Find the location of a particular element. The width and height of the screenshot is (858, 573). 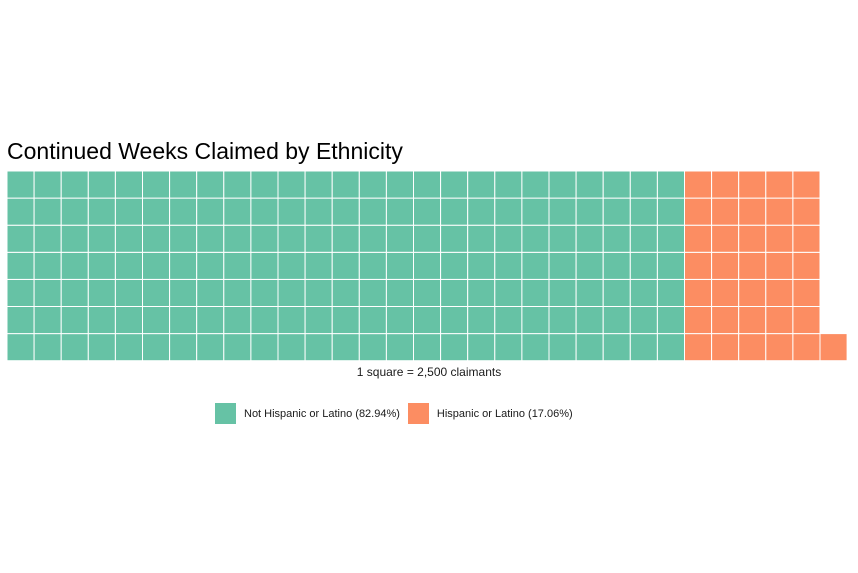

legend-item-not-hispanic: Not Hispanic or Latino (82.94%) is located at coordinates (307, 413).